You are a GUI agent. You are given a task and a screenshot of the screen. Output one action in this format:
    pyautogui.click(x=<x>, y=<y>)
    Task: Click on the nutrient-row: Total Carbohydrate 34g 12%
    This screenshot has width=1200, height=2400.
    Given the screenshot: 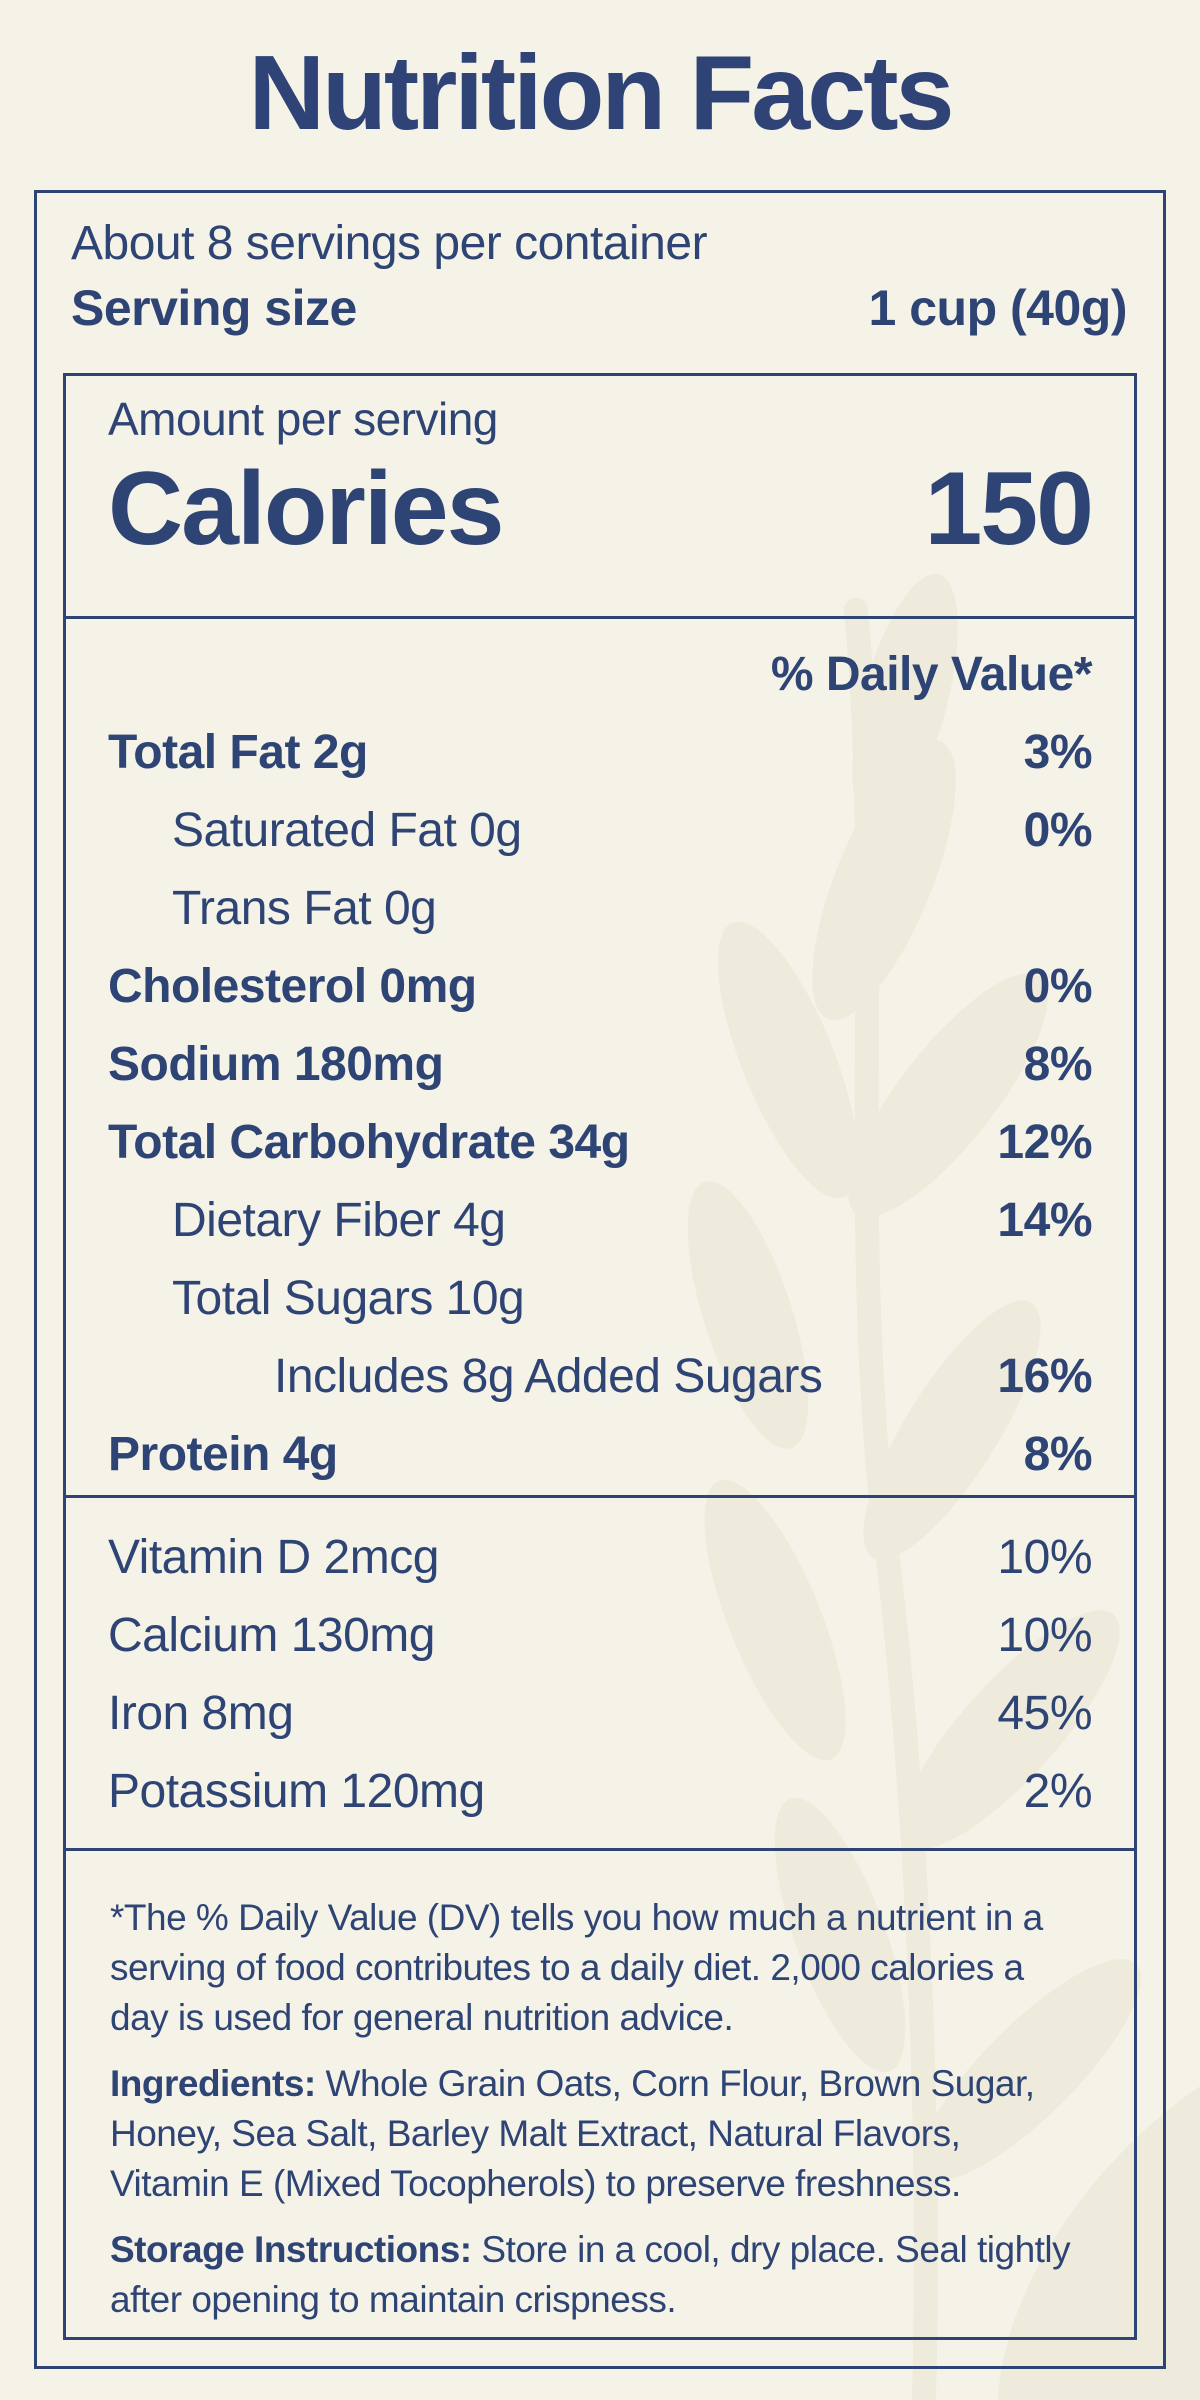 What is the action you would take?
    pyautogui.click(x=600, y=1142)
    